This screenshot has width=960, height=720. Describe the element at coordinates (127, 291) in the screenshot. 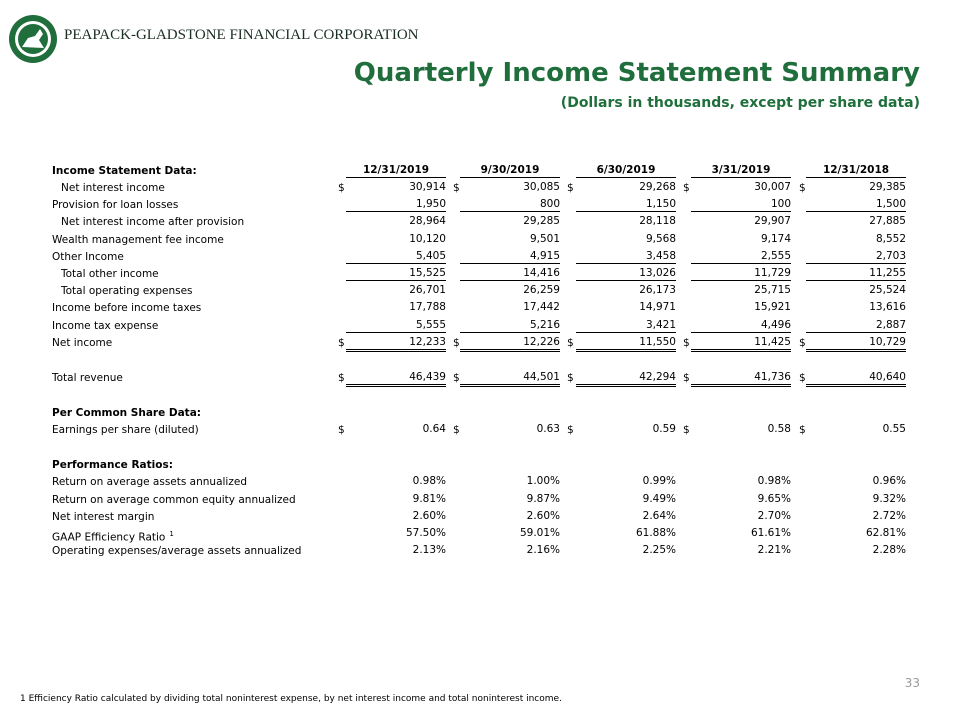

I see `row-label: Total operating expenses` at that location.